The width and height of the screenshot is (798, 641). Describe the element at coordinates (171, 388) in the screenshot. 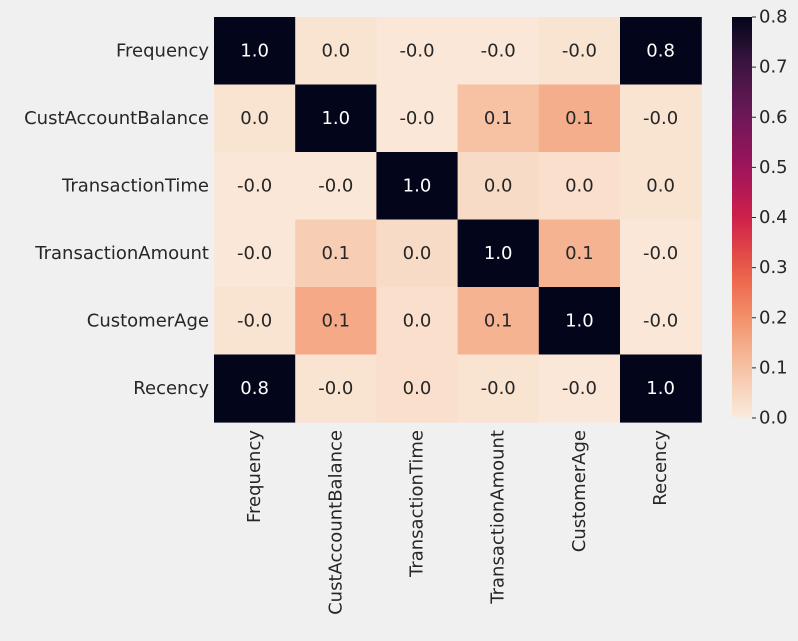

I see `y-tick-label: Recency` at that location.